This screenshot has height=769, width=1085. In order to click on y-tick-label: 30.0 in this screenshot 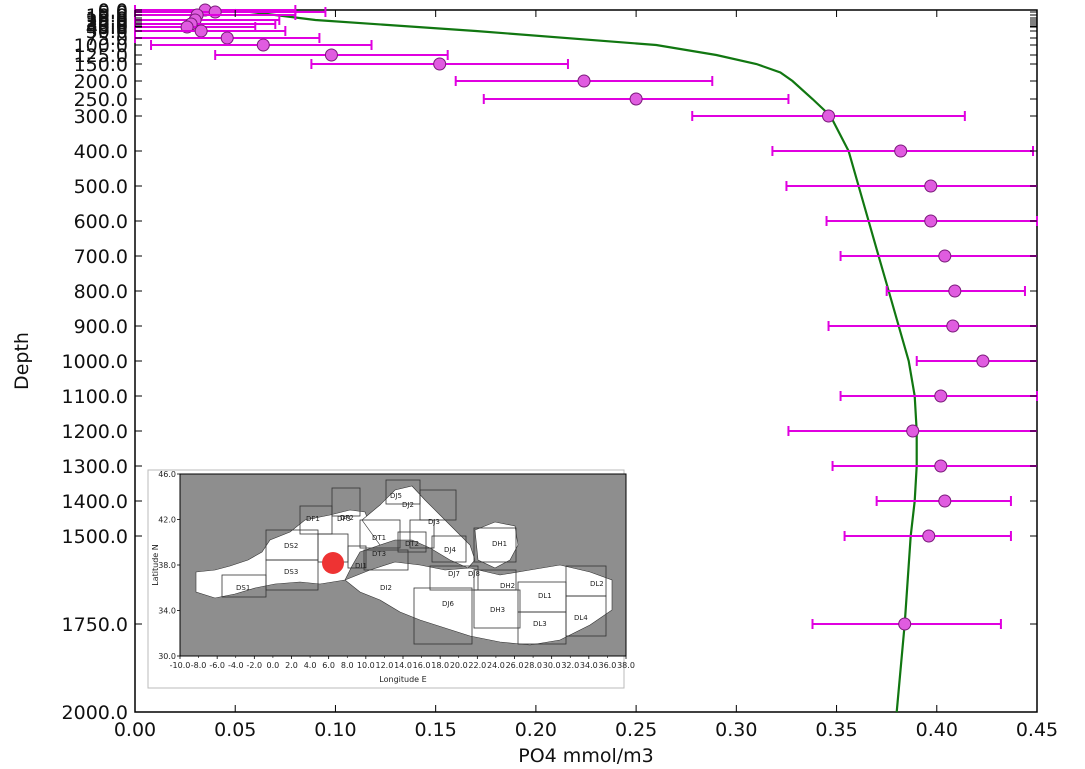, I will do `click(107, 25)`.